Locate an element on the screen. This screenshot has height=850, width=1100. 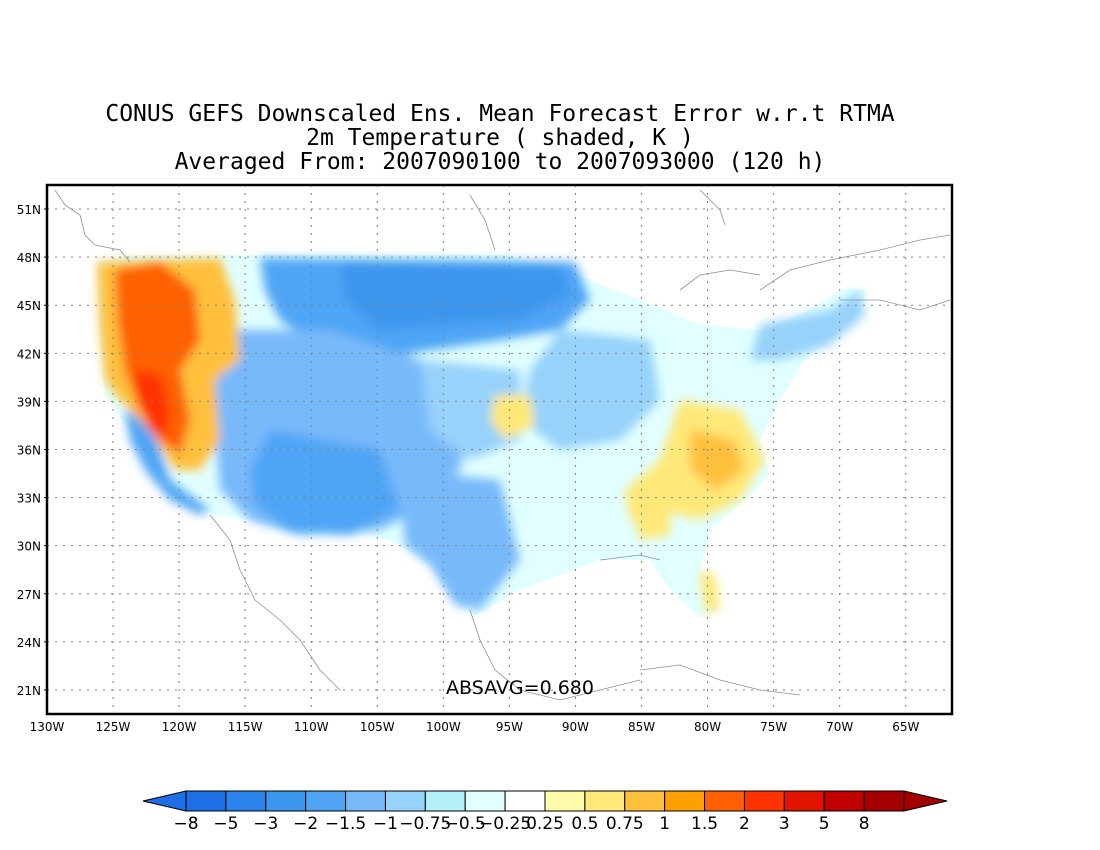
lat-axis: 51N 48N 45N 42N 39N 36N 33N 30N 27N 24N 21N is located at coordinates (32, 450).